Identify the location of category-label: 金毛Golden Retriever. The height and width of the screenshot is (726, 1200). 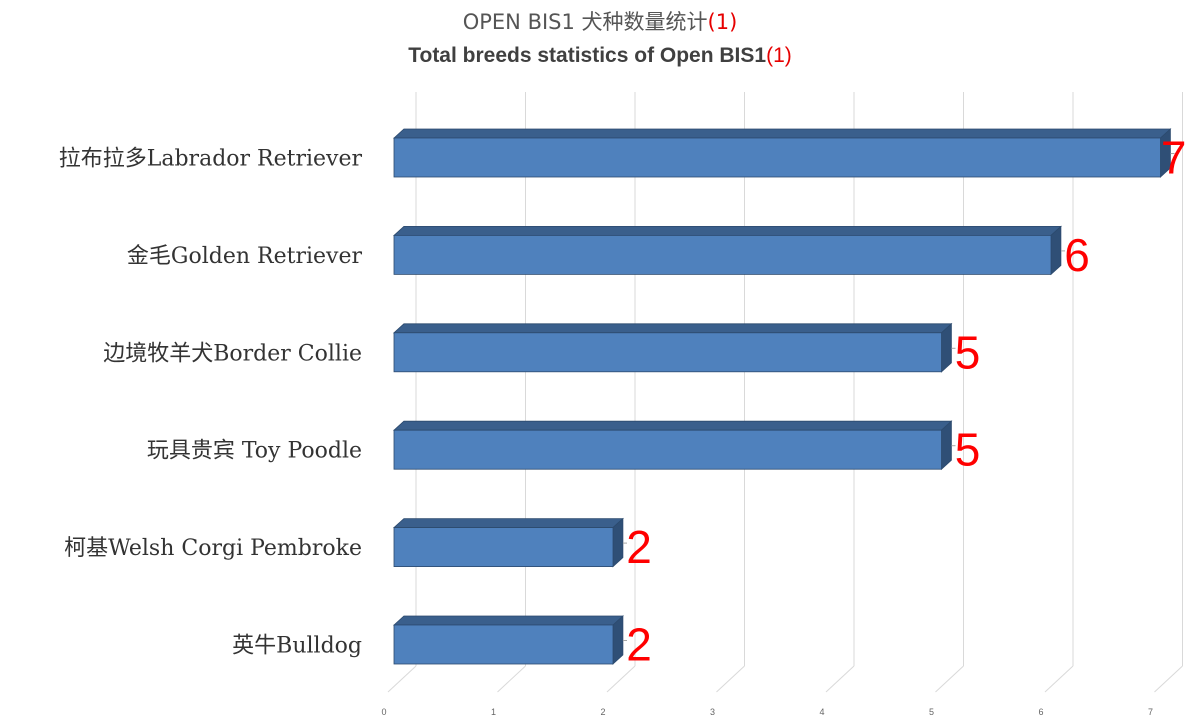
(245, 256).